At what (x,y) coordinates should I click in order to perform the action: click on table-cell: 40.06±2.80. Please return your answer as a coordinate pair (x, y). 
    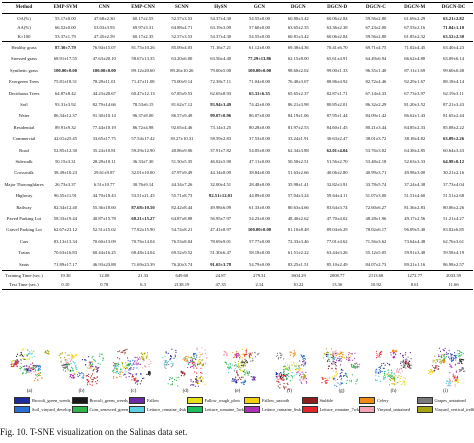
    Looking at the image, I should click on (337, 173).